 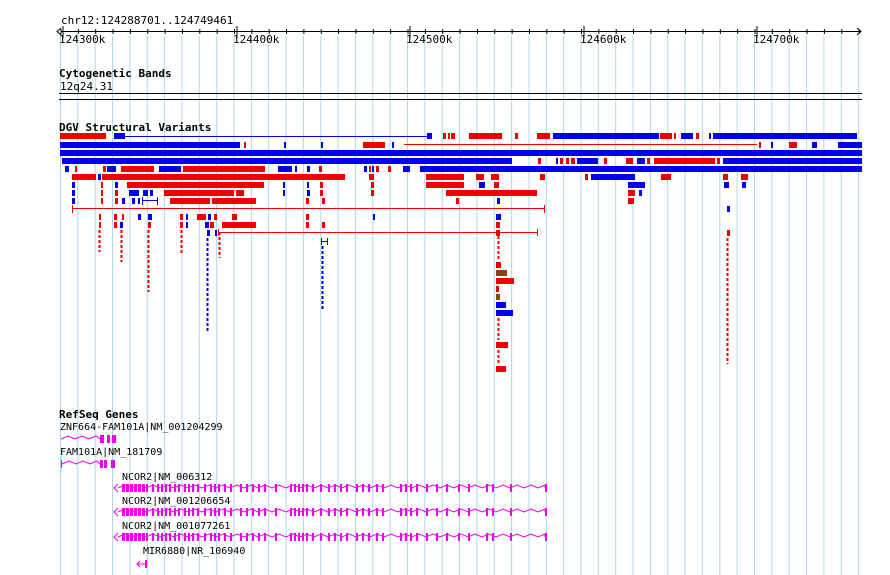 I want to click on dgv-track-title: DGV Structural Variants, so click(x=135, y=127).